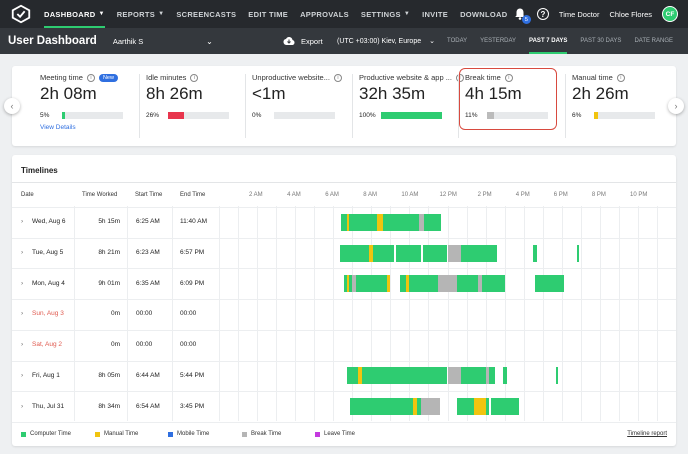 The width and height of the screenshot is (688, 454). What do you see at coordinates (386, 41) in the screenshot?
I see `timezone-selector: (UTC +03:00) Kiev, Europe ⌄` at bounding box center [386, 41].